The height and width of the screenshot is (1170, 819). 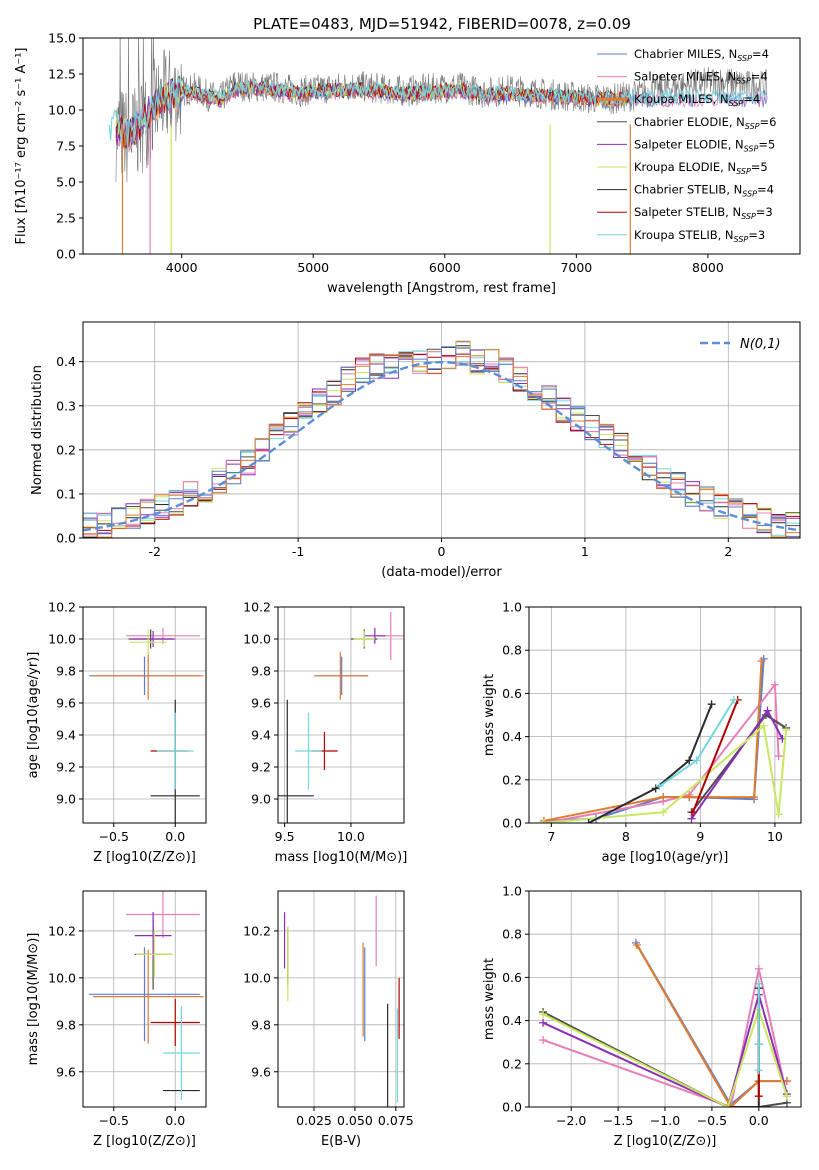 What do you see at coordinates (261, 767) in the screenshot?
I see `y-tick-label: 9.2` at bounding box center [261, 767].